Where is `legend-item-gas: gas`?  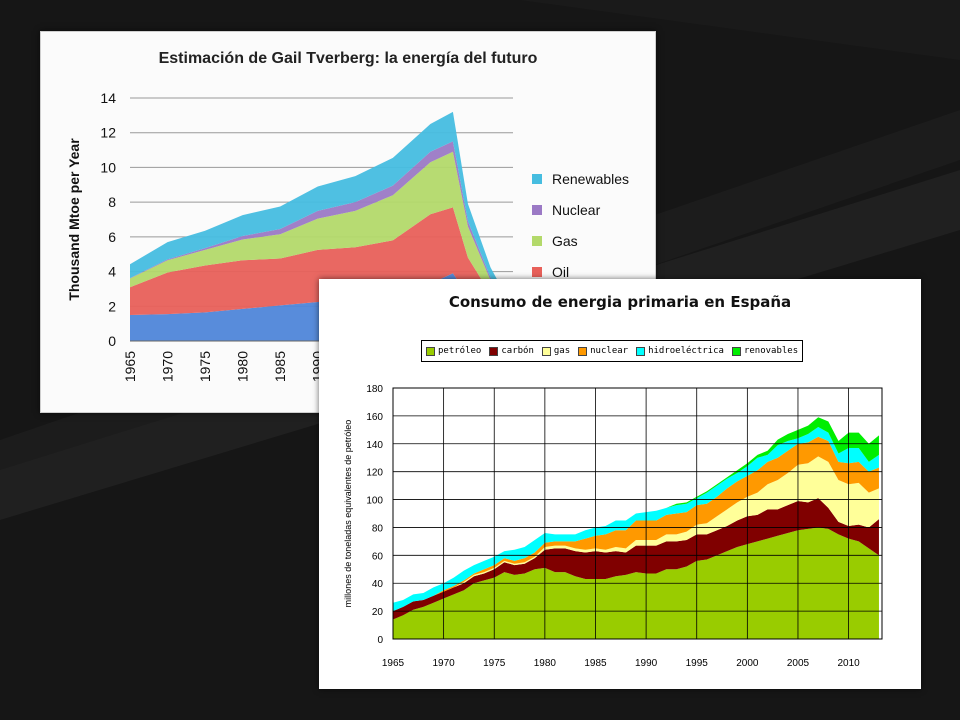 legend-item-gas: gas is located at coordinates (556, 351).